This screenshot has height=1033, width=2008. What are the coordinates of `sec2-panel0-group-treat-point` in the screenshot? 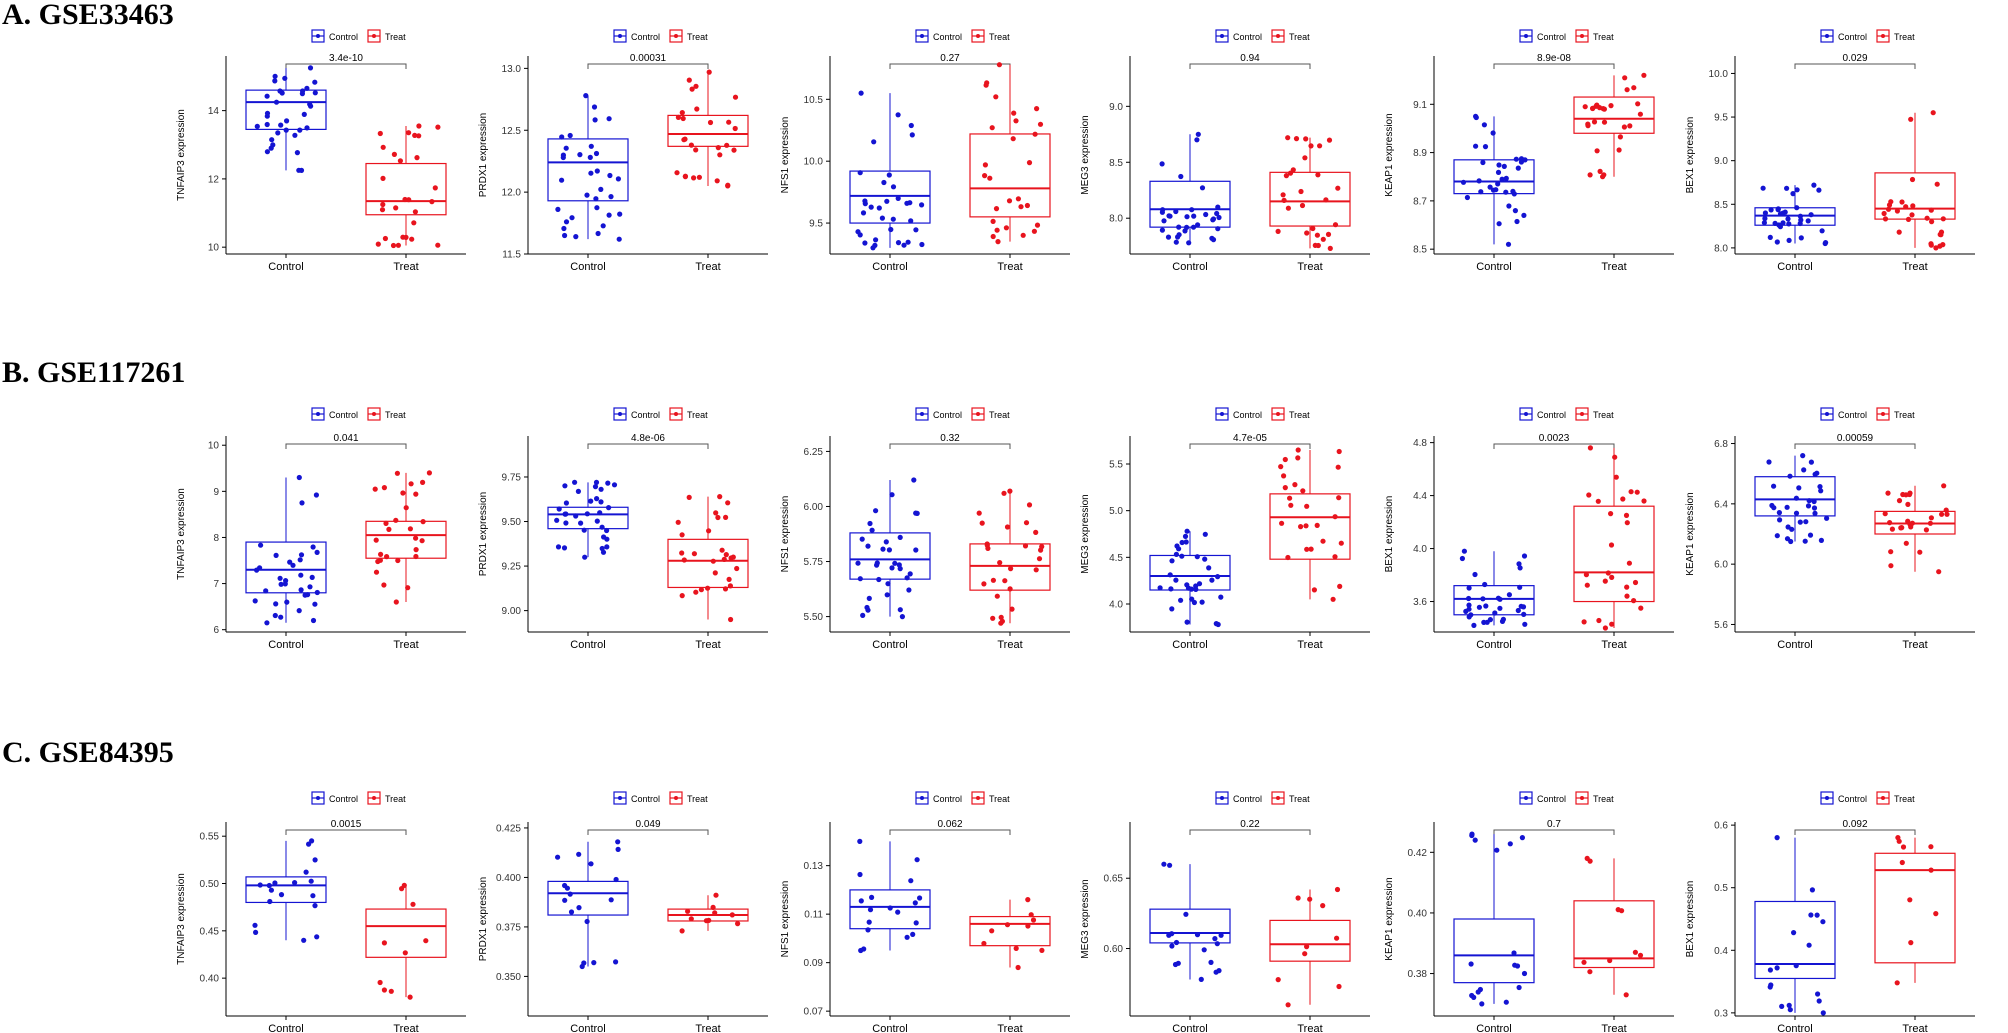 It's located at (413, 904).